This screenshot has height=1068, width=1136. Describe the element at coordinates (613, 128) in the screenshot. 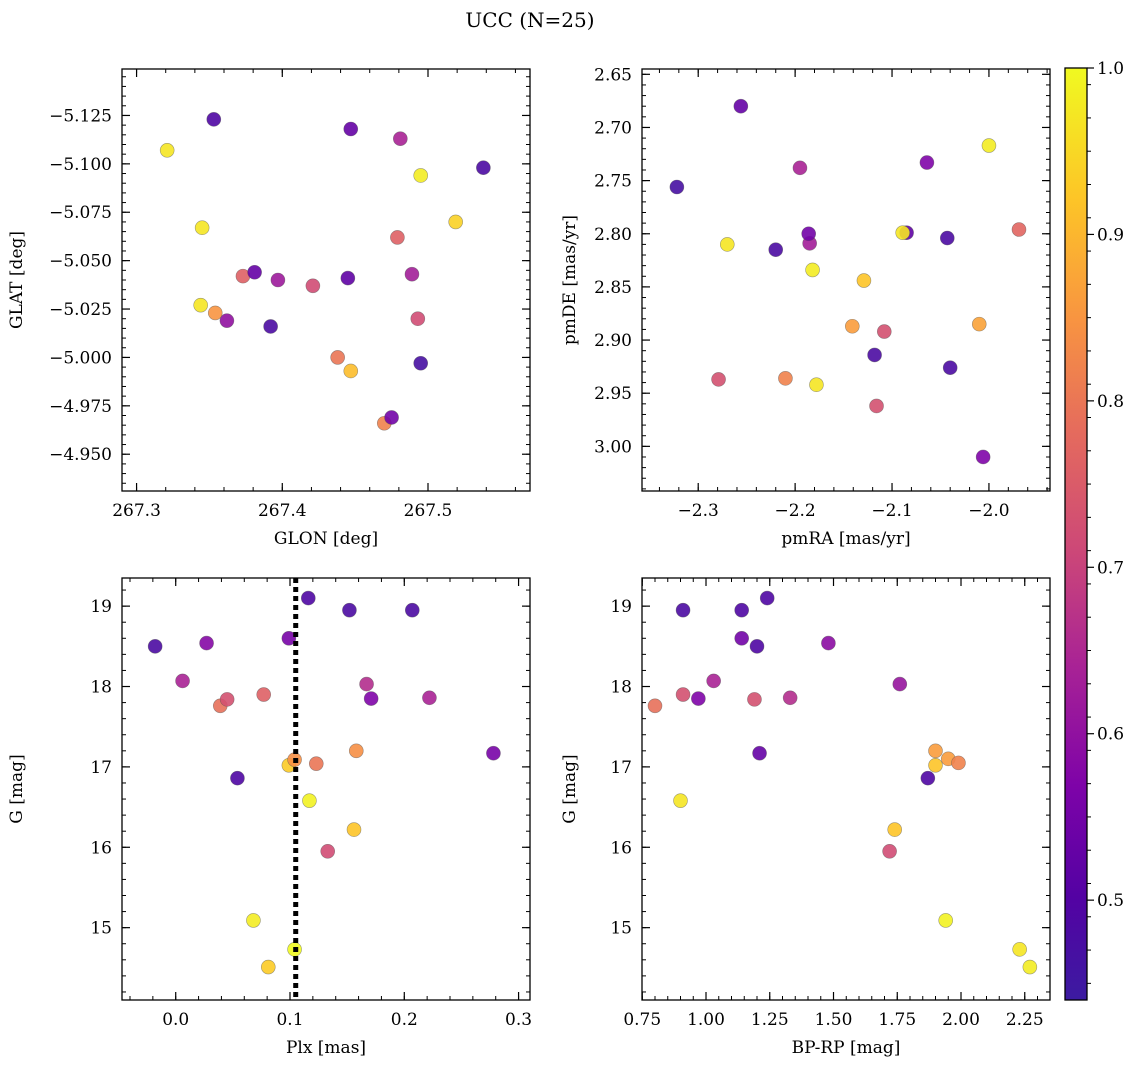

I see `y-tick-label: 2.70` at that location.